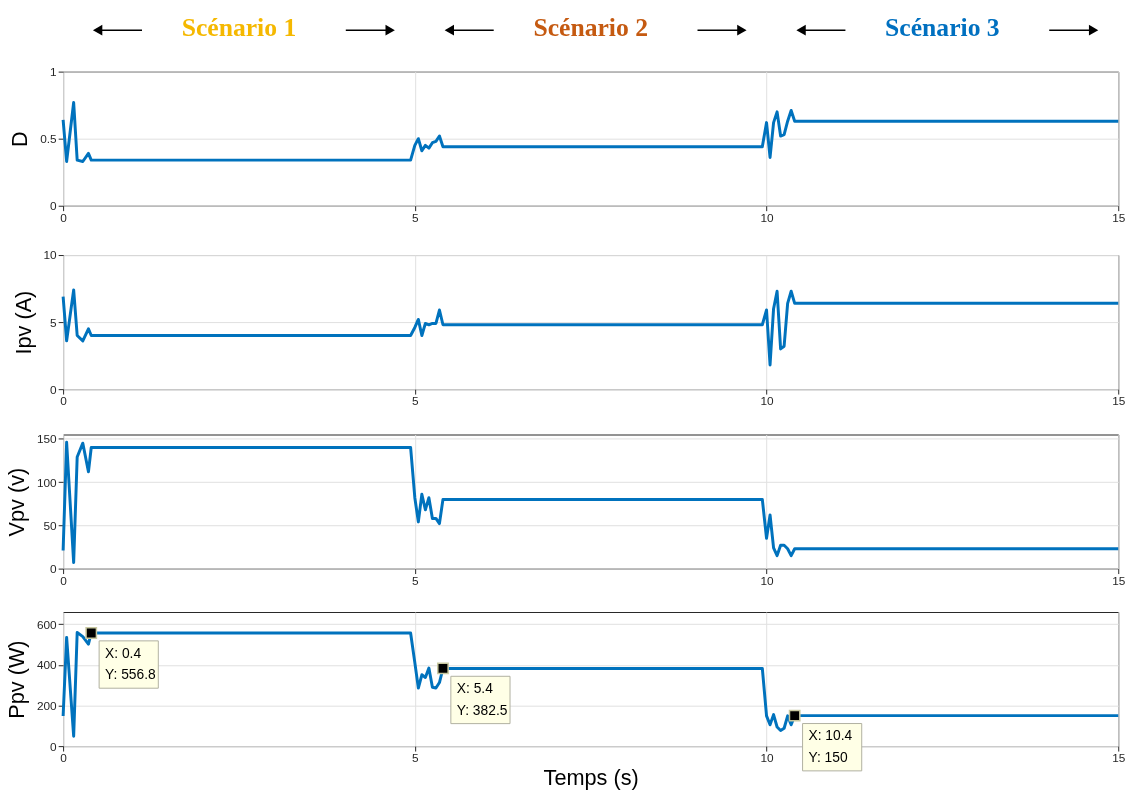 This screenshot has width=1136, height=807. I want to click on y-axis-title: Ppv (W), so click(17, 679).